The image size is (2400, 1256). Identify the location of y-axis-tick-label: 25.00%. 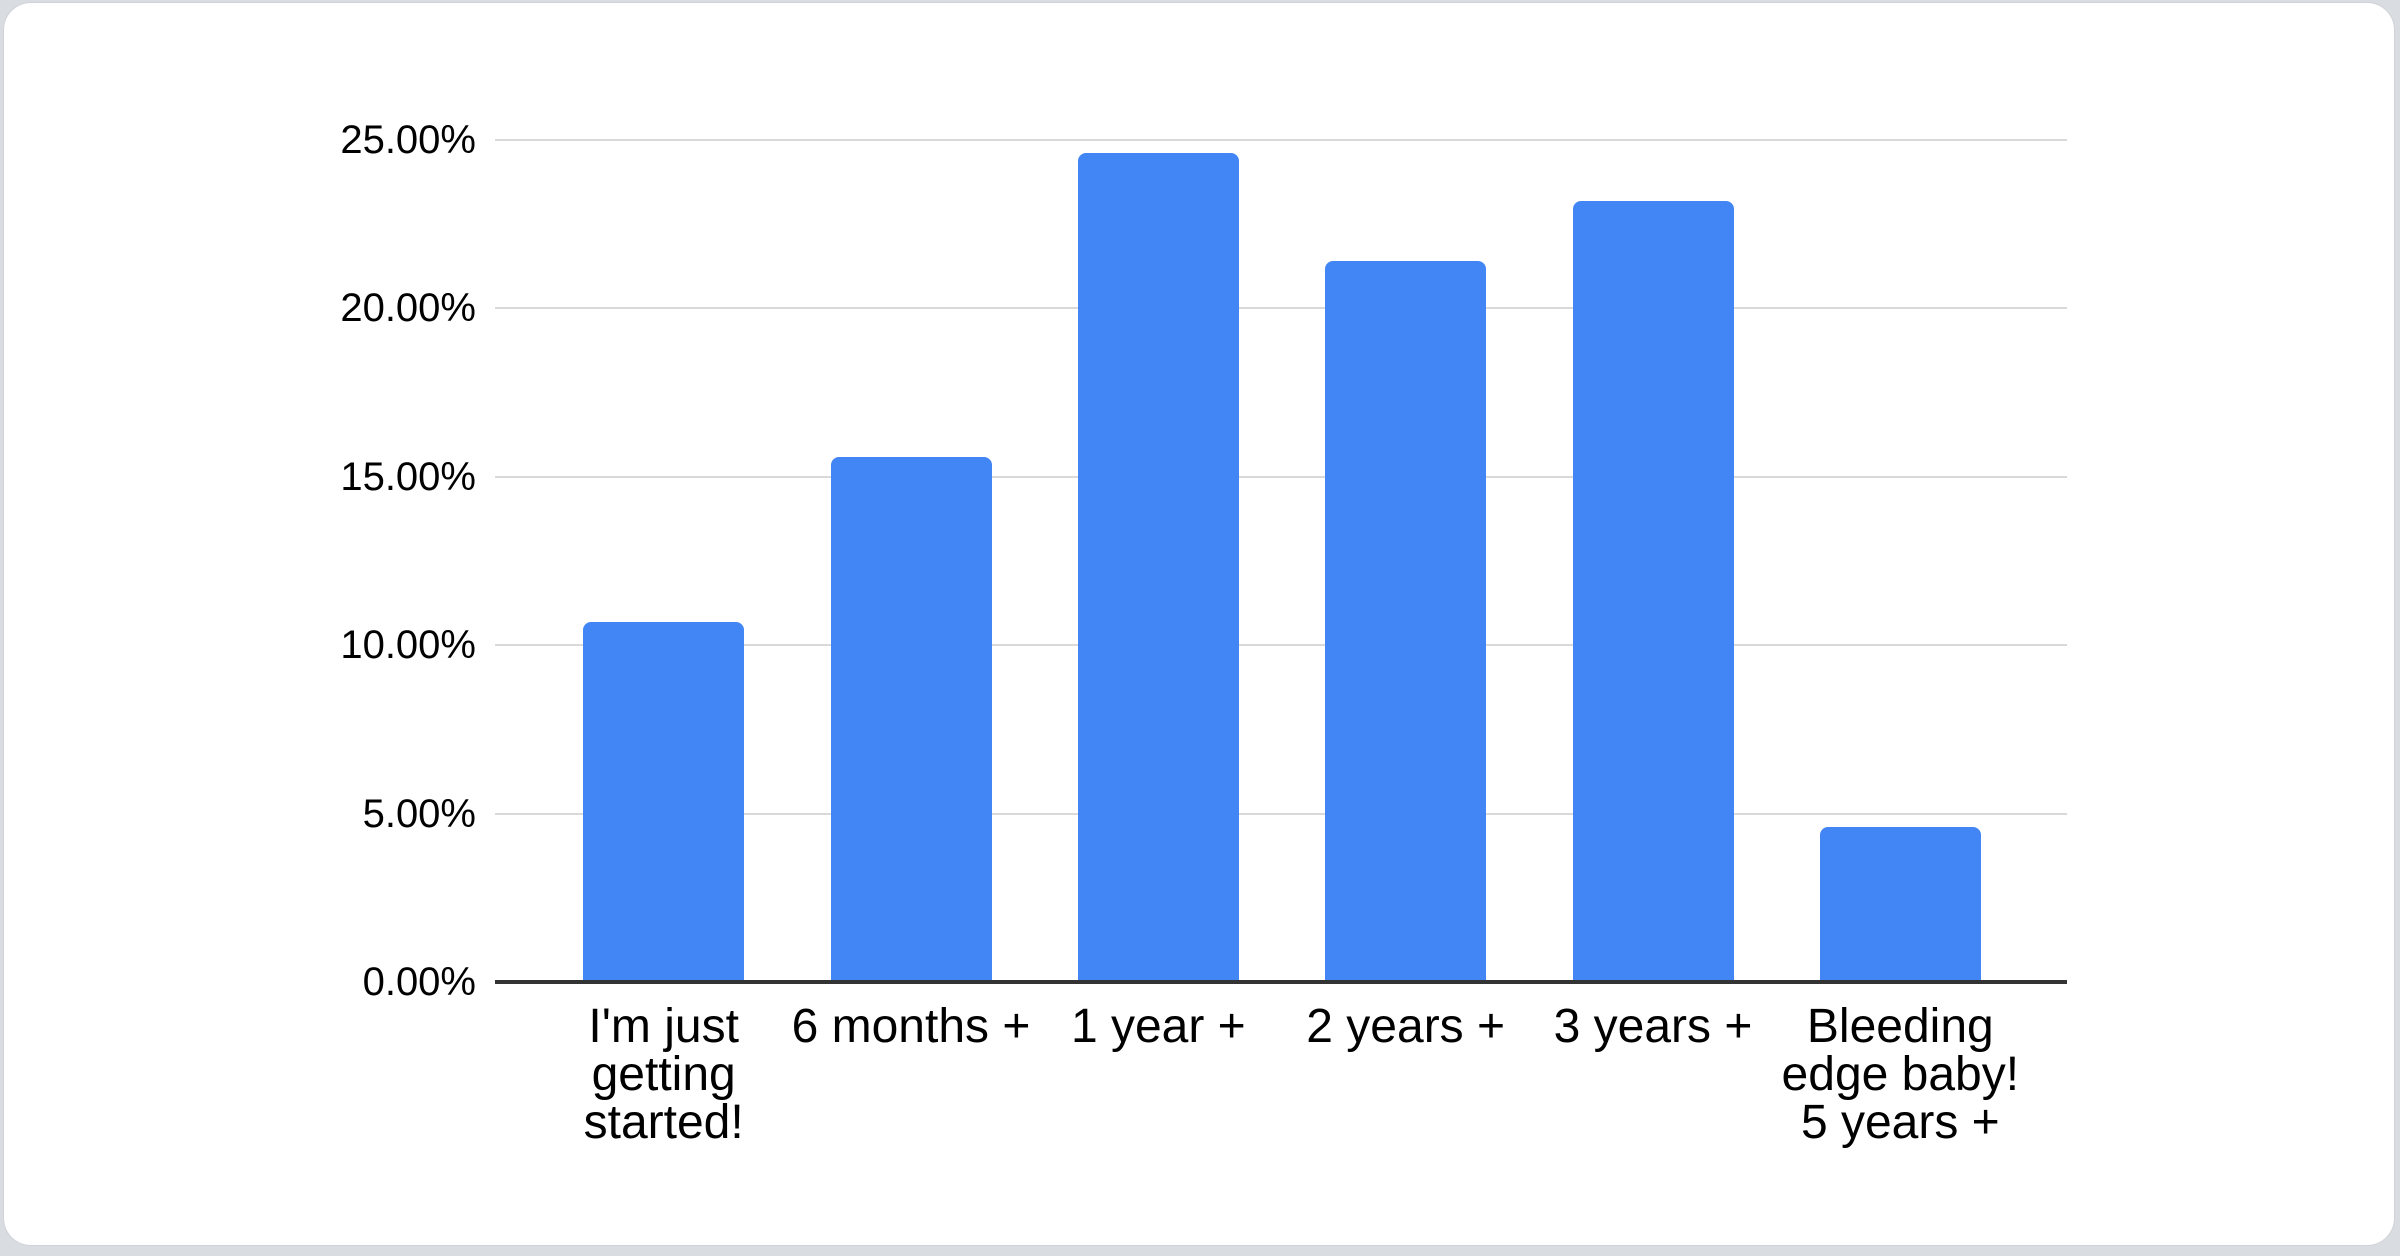
(408, 140).